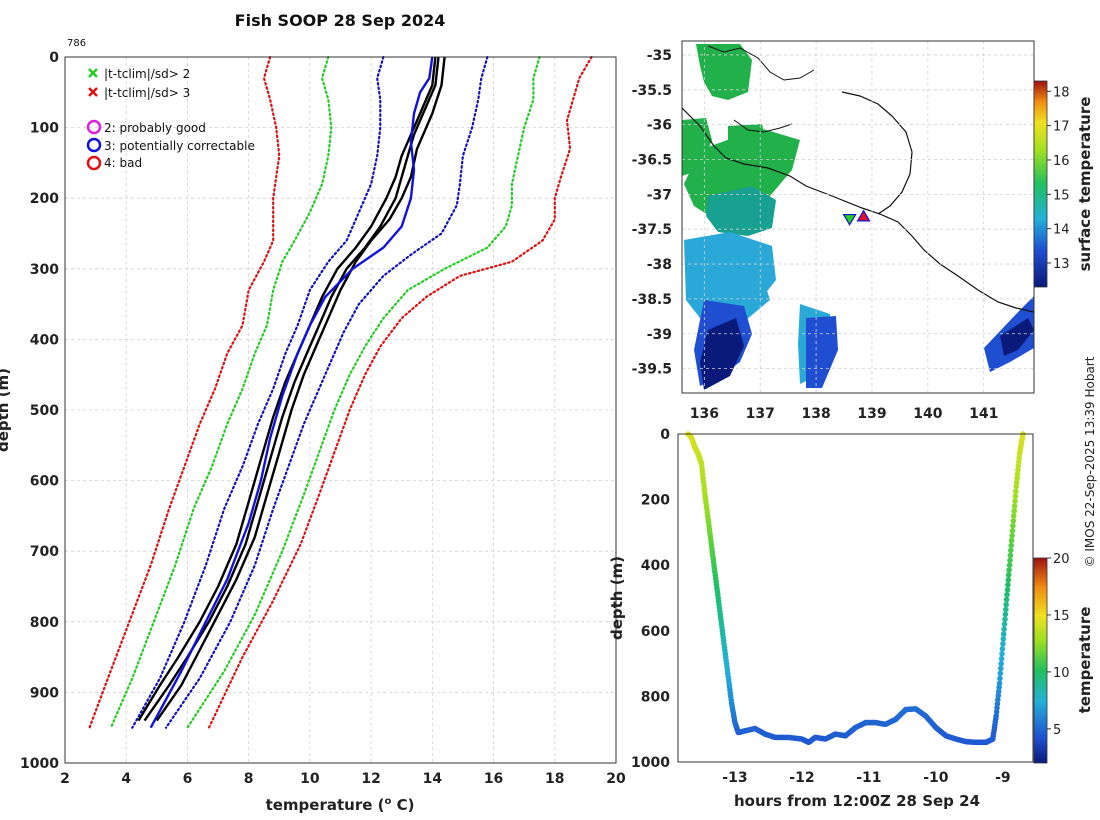 This screenshot has height=820, width=1100. What do you see at coordinates (65, 779) in the screenshot?
I see `profile-x-tick: 2` at bounding box center [65, 779].